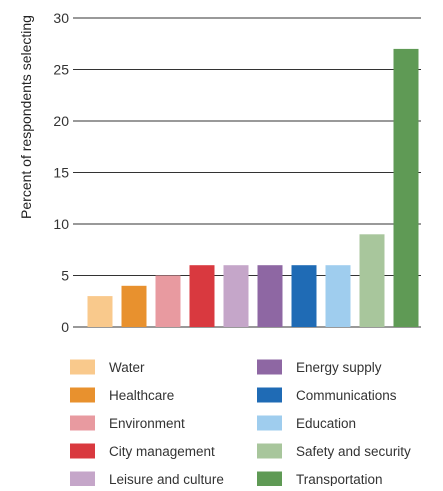 The height and width of the screenshot is (491, 443). Describe the element at coordinates (61, 18) in the screenshot. I see `y-tick-label: 30` at that location.